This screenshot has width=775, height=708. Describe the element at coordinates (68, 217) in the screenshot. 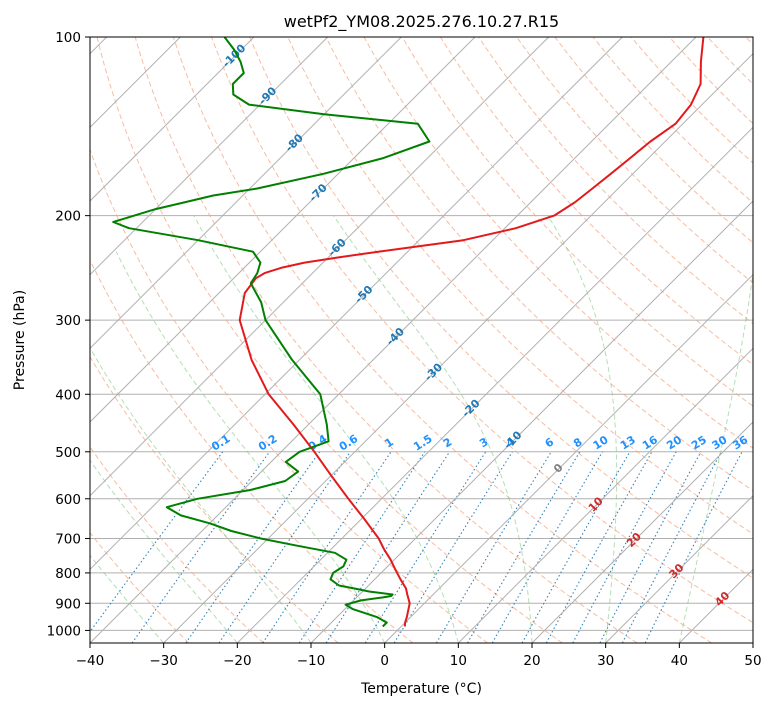

I see `y-tick-label: 200` at that location.